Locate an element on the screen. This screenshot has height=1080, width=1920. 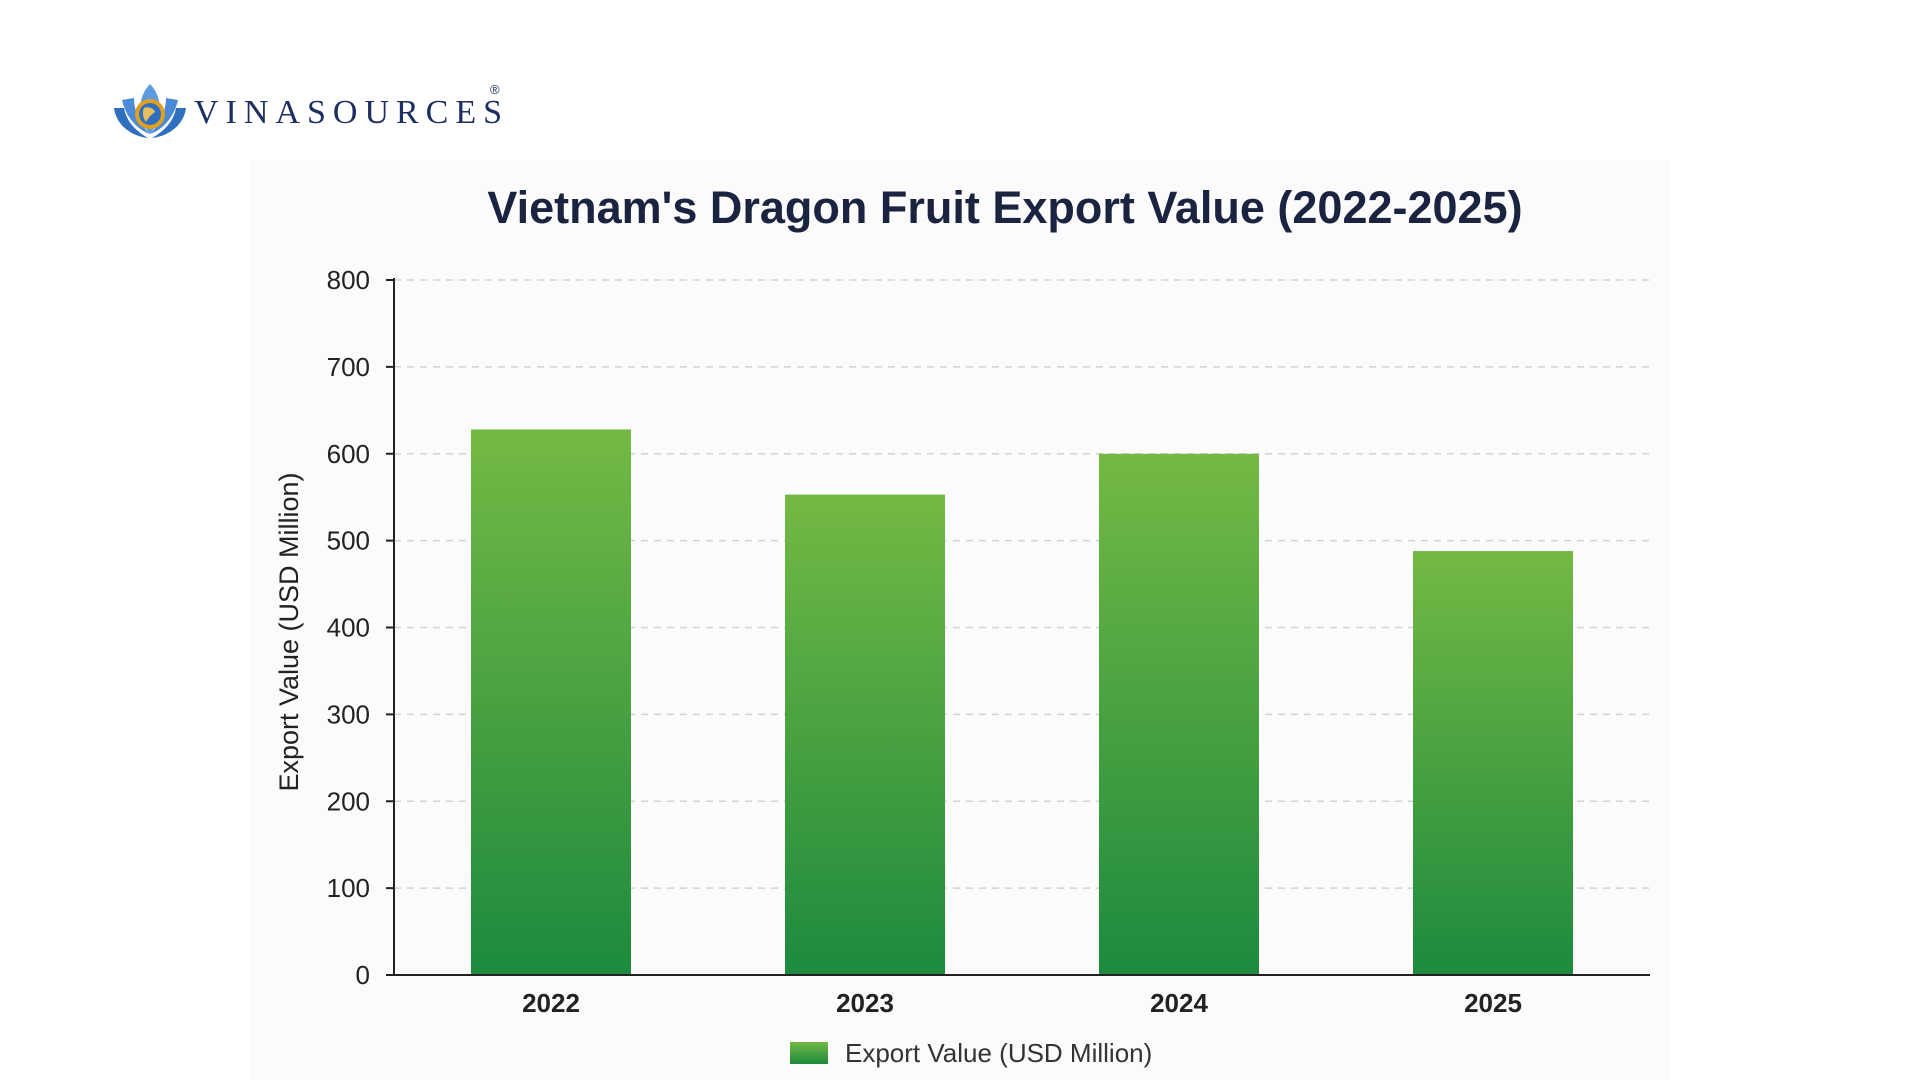
lotus-logo-icon is located at coordinates (150, 111).